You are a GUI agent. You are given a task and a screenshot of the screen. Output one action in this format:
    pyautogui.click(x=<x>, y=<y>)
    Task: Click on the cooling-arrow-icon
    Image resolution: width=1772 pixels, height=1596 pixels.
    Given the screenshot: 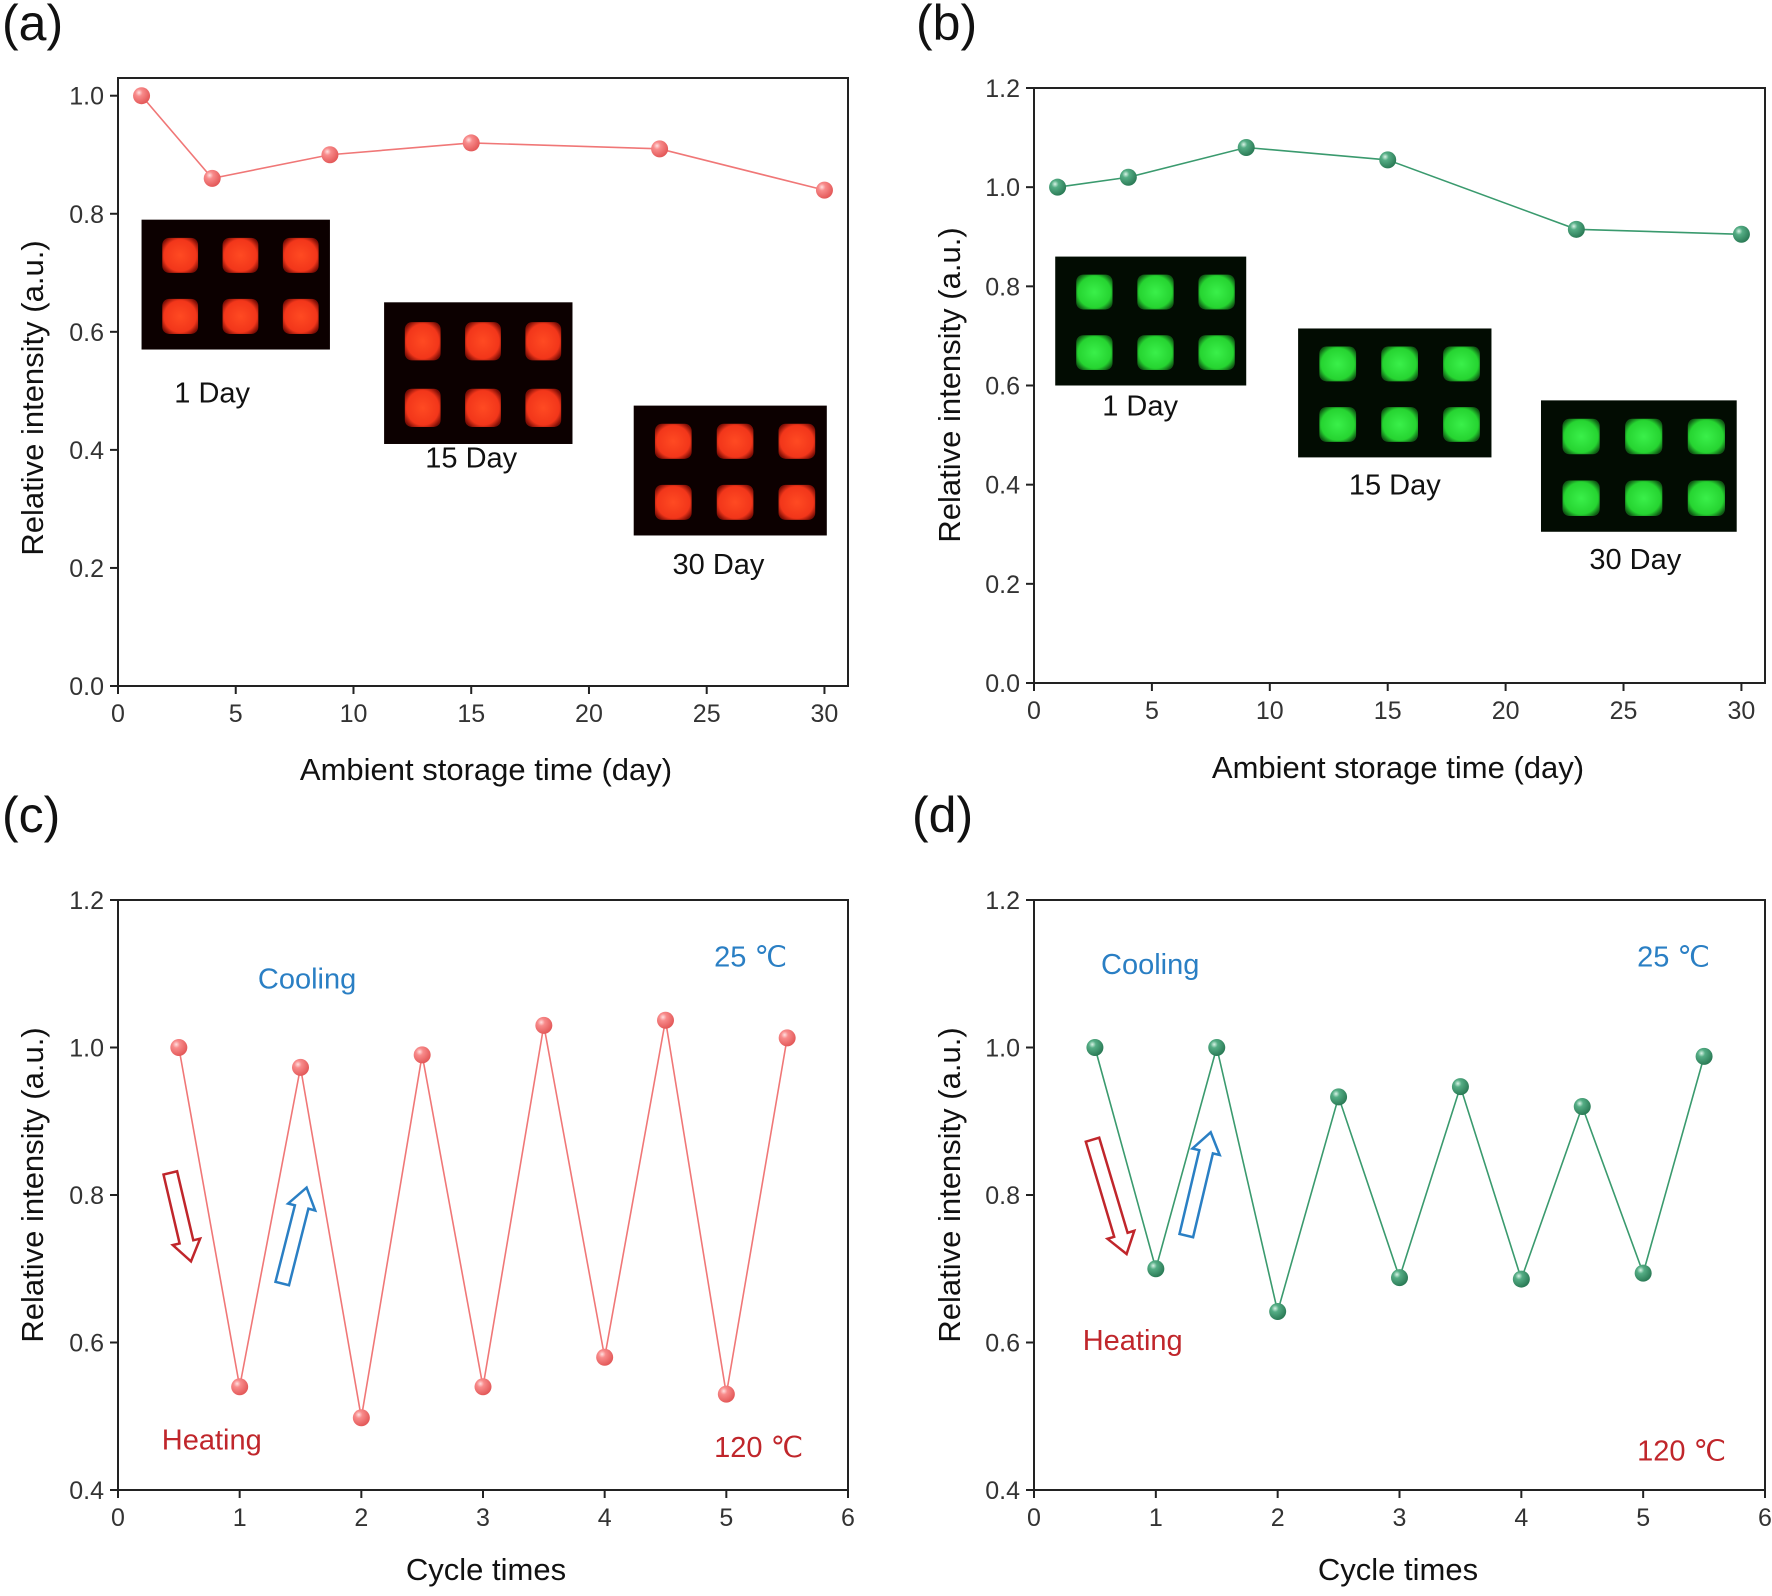 What is the action you would take?
    pyautogui.click(x=1199, y=1184)
    